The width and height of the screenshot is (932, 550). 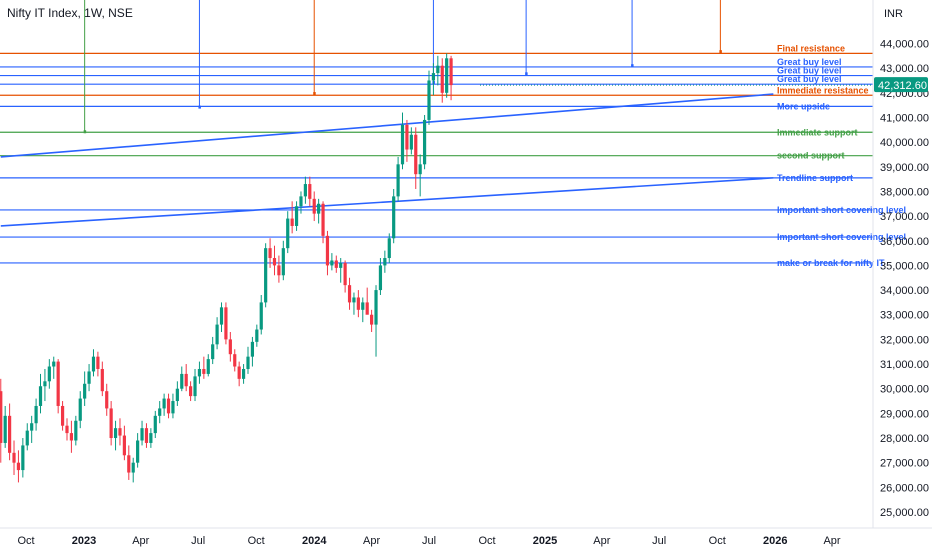 What do you see at coordinates (904, 242) in the screenshot?
I see `y-tick-label: 36,000.00` at bounding box center [904, 242].